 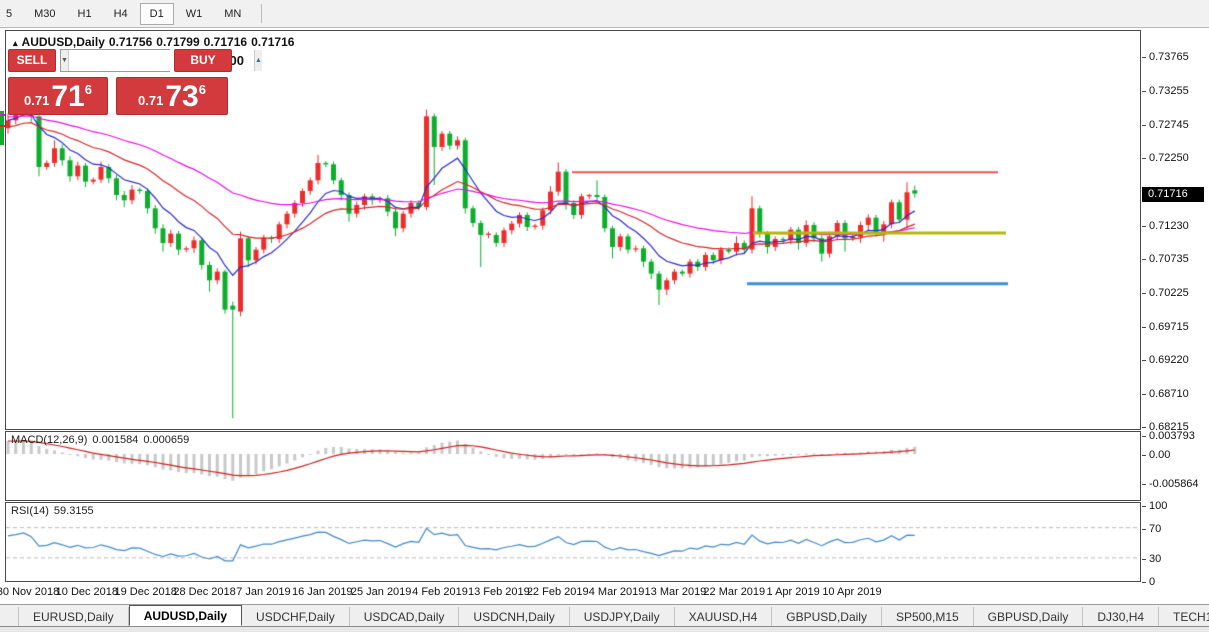 I want to click on date-axis-label: 4 Mar 2019, so click(x=616, y=592).